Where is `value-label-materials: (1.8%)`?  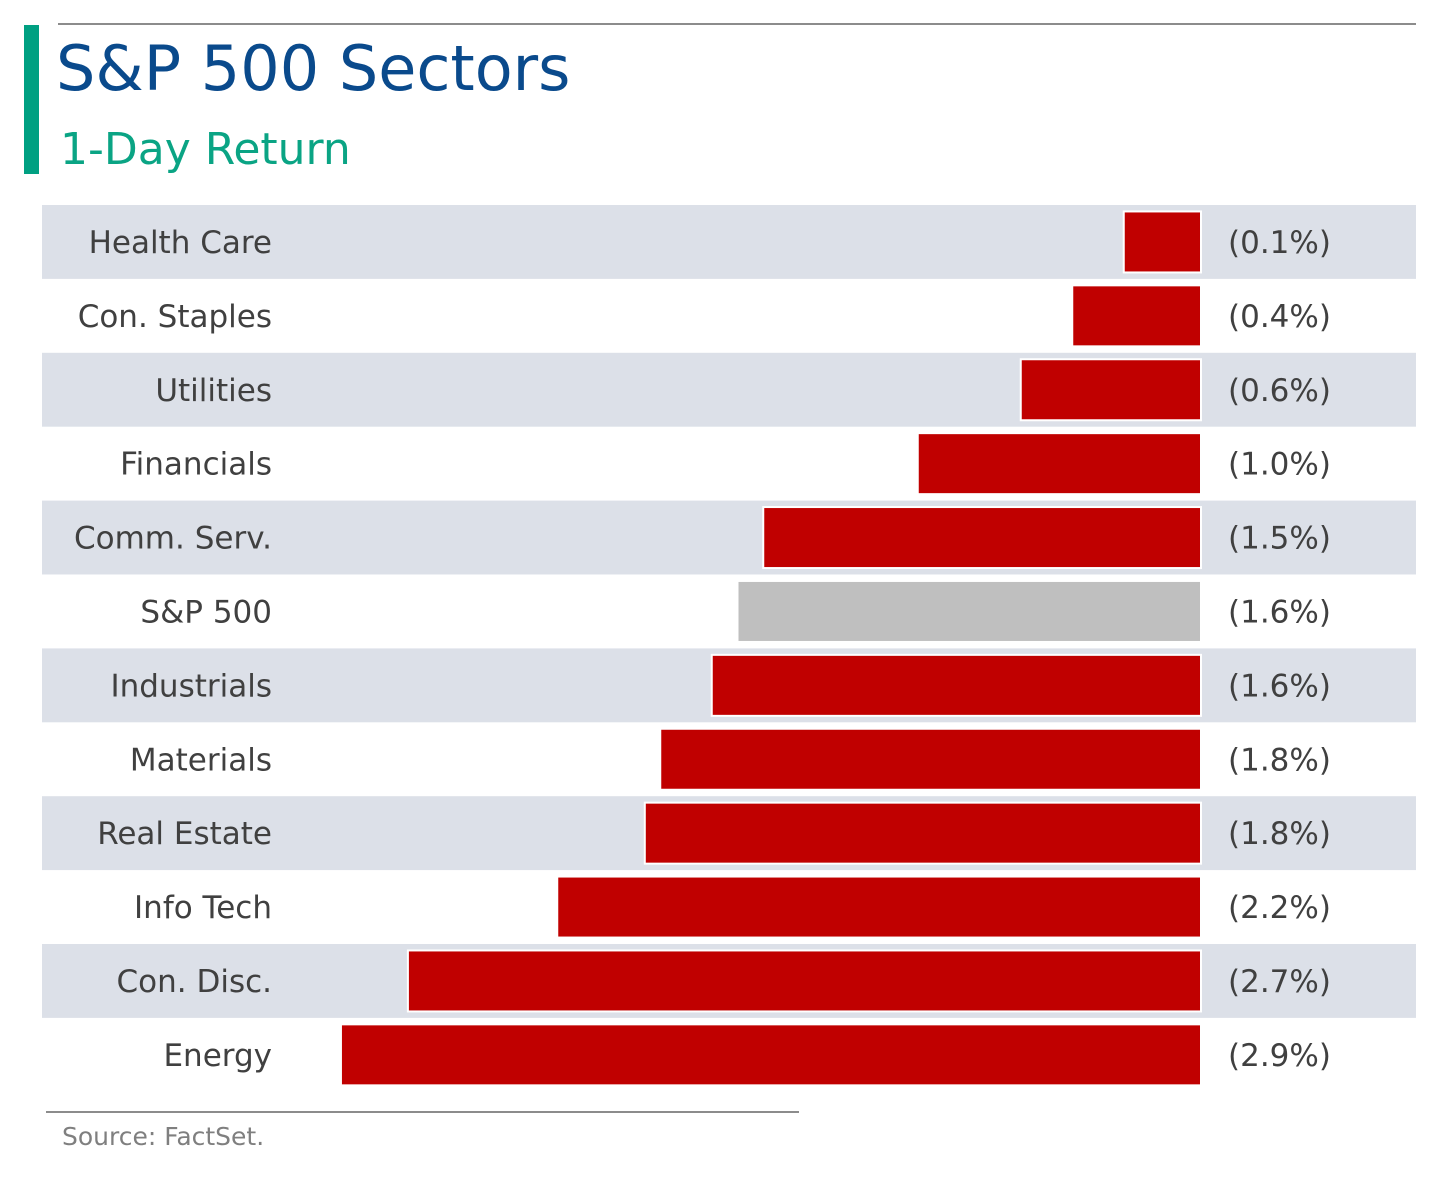 value-label-materials: (1.8%) is located at coordinates (1279, 760).